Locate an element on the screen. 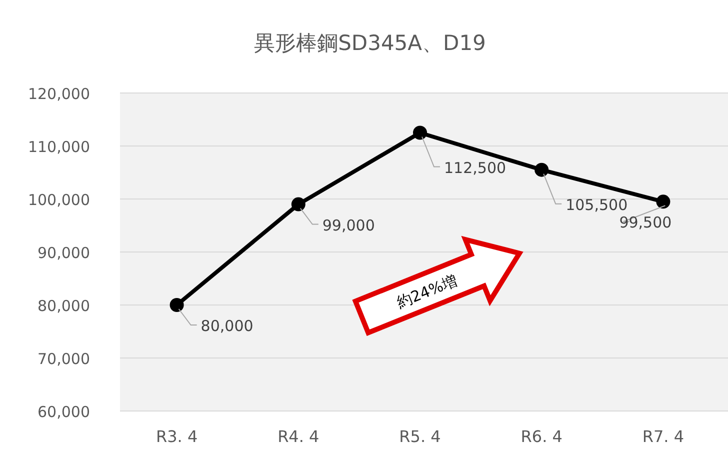  chart-title: 異形棒鋼SD345A、D19 is located at coordinates (370, 43).